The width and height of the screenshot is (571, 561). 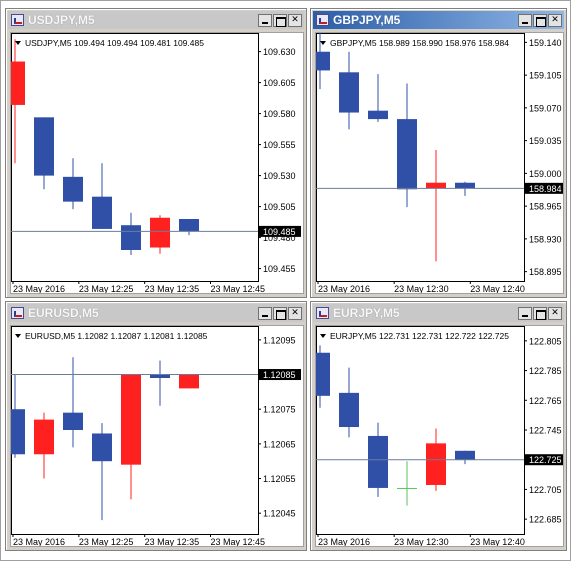 I want to click on bid-price-label: 109.485, so click(x=279, y=232).